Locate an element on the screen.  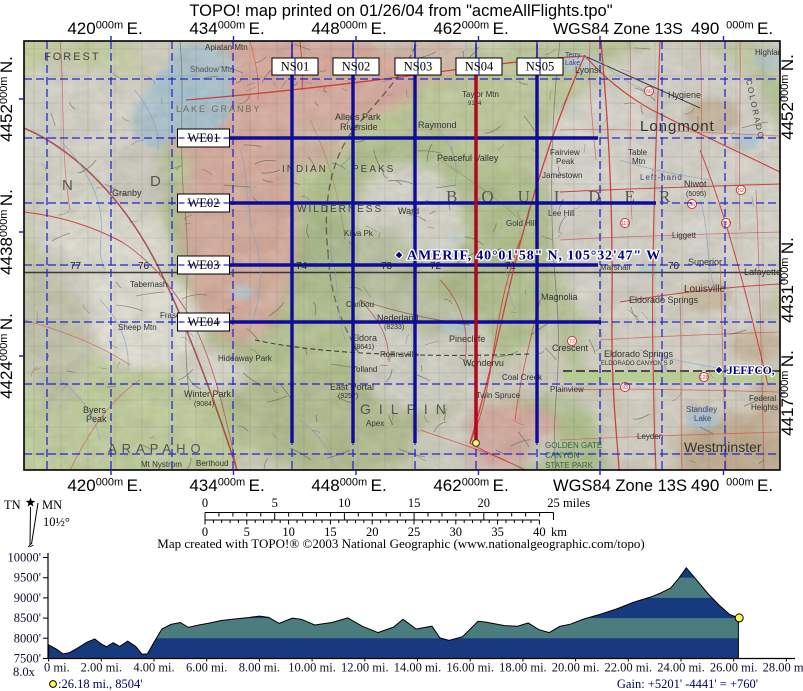
svg-text: (8641) is located at coordinates (364, 347).